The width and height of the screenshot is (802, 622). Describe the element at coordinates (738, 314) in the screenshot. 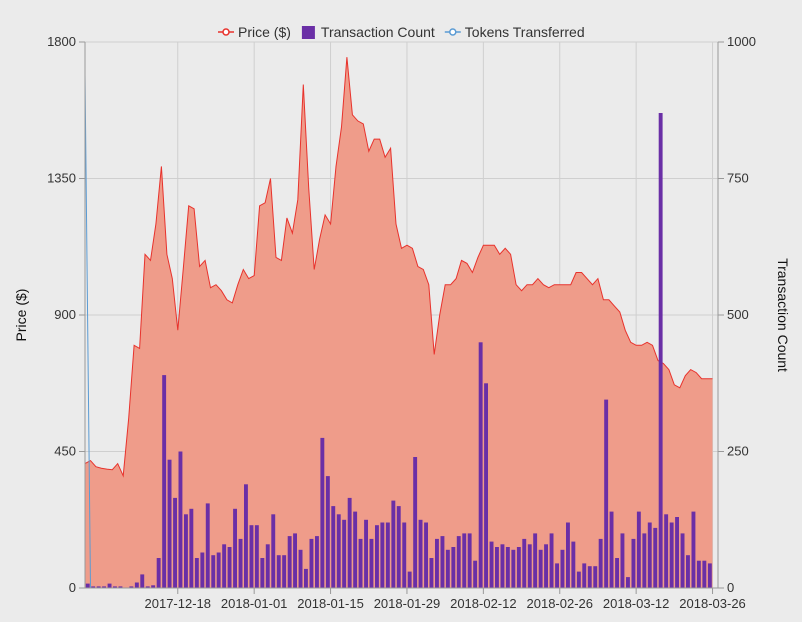

I see `y-right-tick-label: 500` at that location.